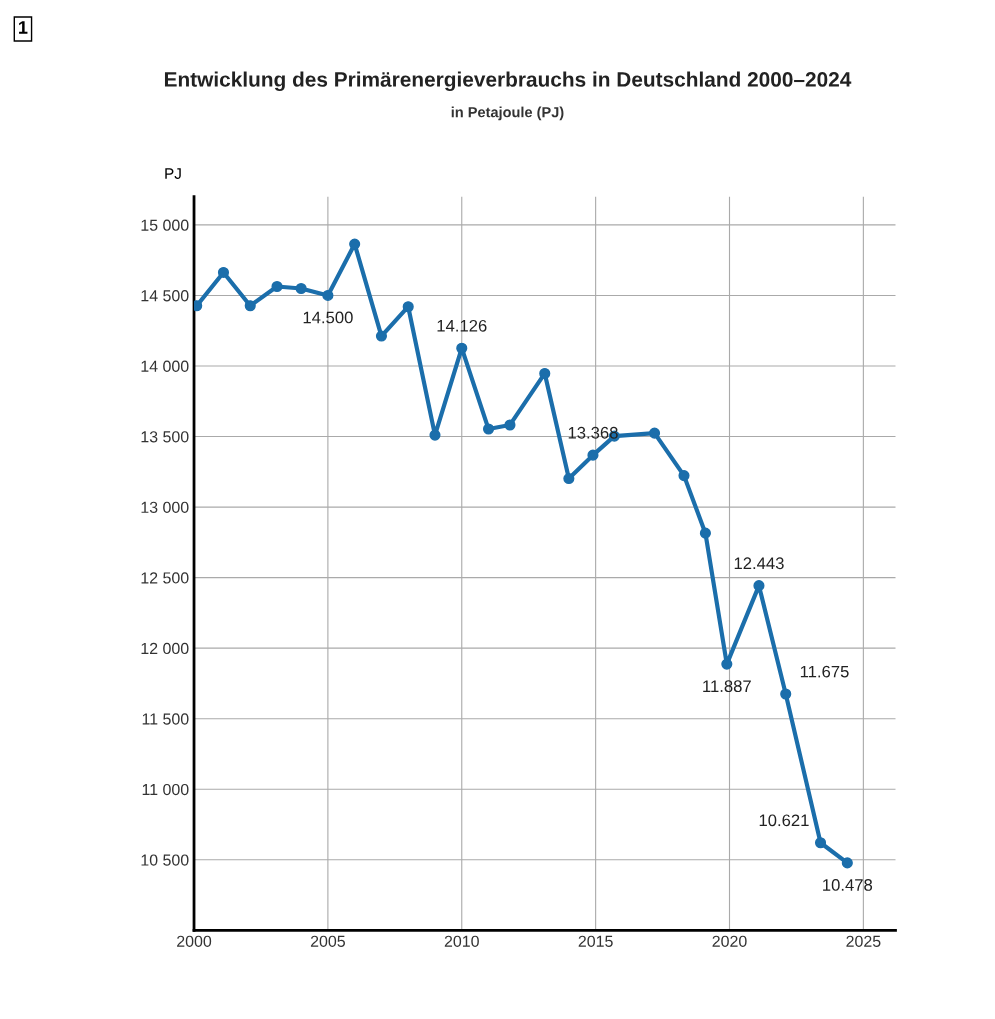  I want to click on text: 1, so click(23, 27).